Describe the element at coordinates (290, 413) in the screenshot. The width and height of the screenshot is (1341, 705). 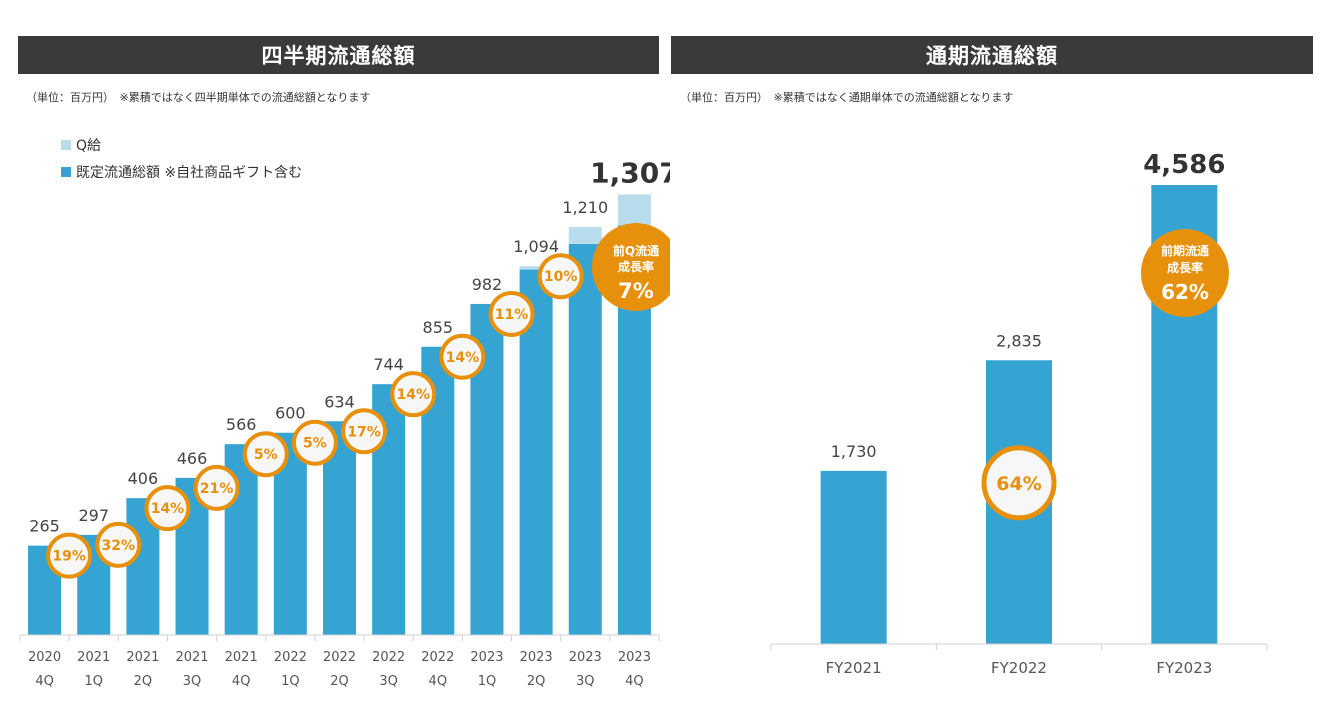
I see `bar-total-label: 600` at that location.